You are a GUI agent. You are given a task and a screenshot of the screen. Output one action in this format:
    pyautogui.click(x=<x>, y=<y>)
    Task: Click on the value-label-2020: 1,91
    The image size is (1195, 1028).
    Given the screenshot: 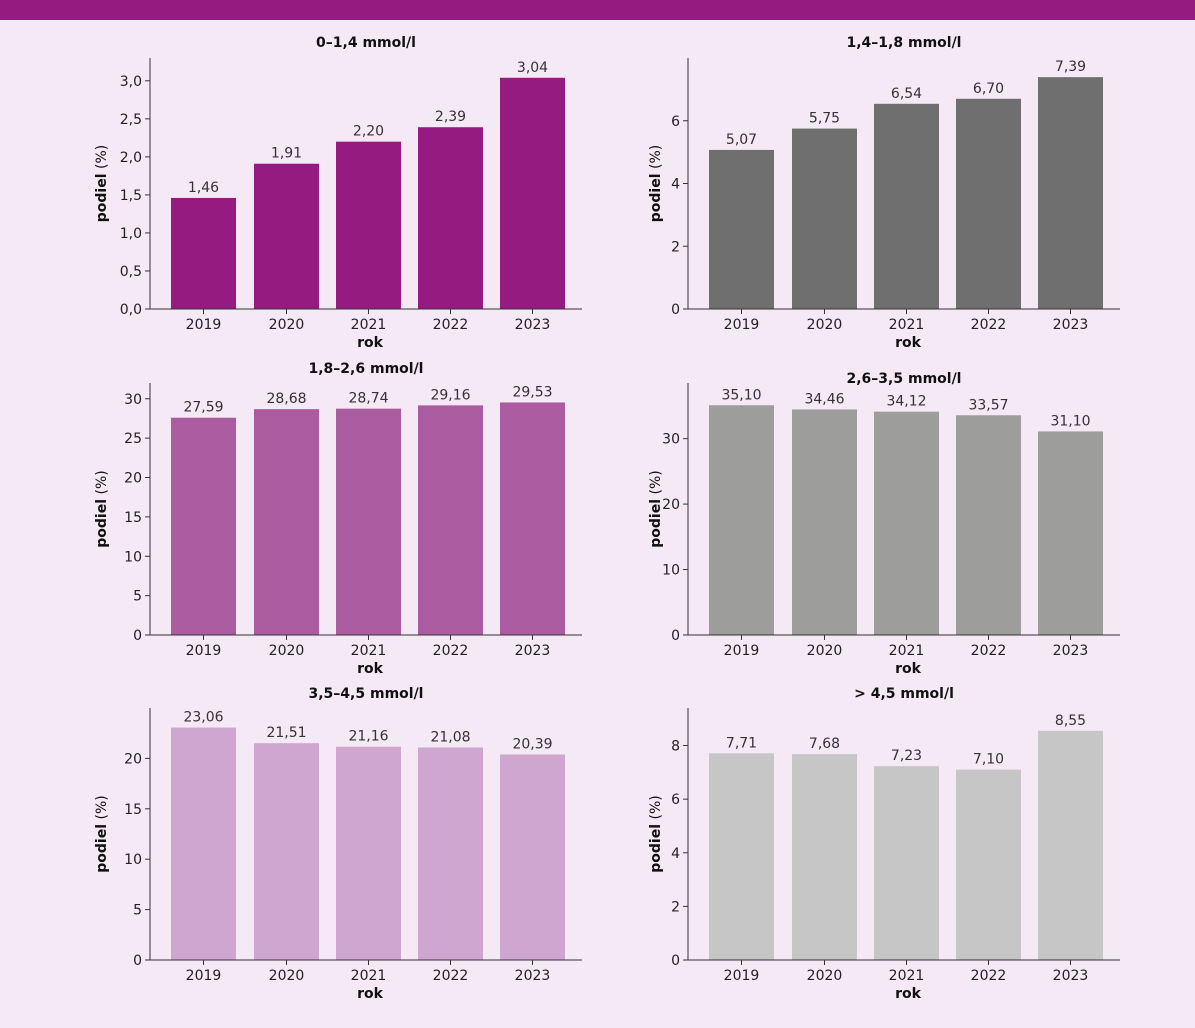 What is the action you would take?
    pyautogui.click(x=286, y=154)
    